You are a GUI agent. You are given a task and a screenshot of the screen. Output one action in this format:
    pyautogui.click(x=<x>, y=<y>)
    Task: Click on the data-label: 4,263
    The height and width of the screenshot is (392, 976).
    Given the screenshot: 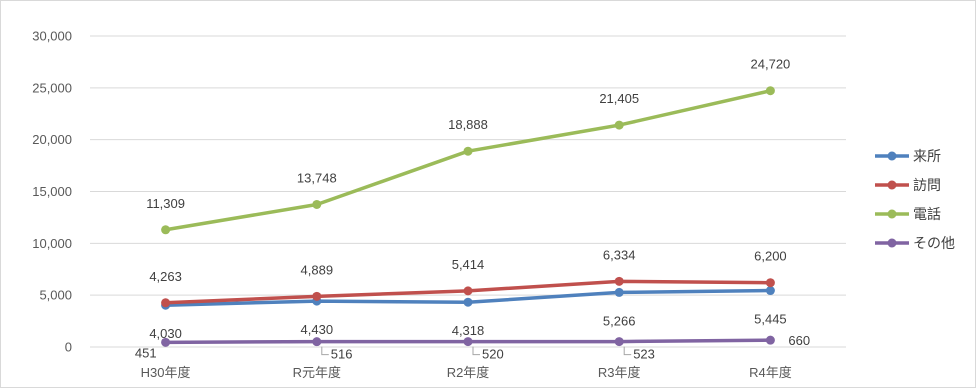 What is the action you would take?
    pyautogui.click(x=165, y=276)
    